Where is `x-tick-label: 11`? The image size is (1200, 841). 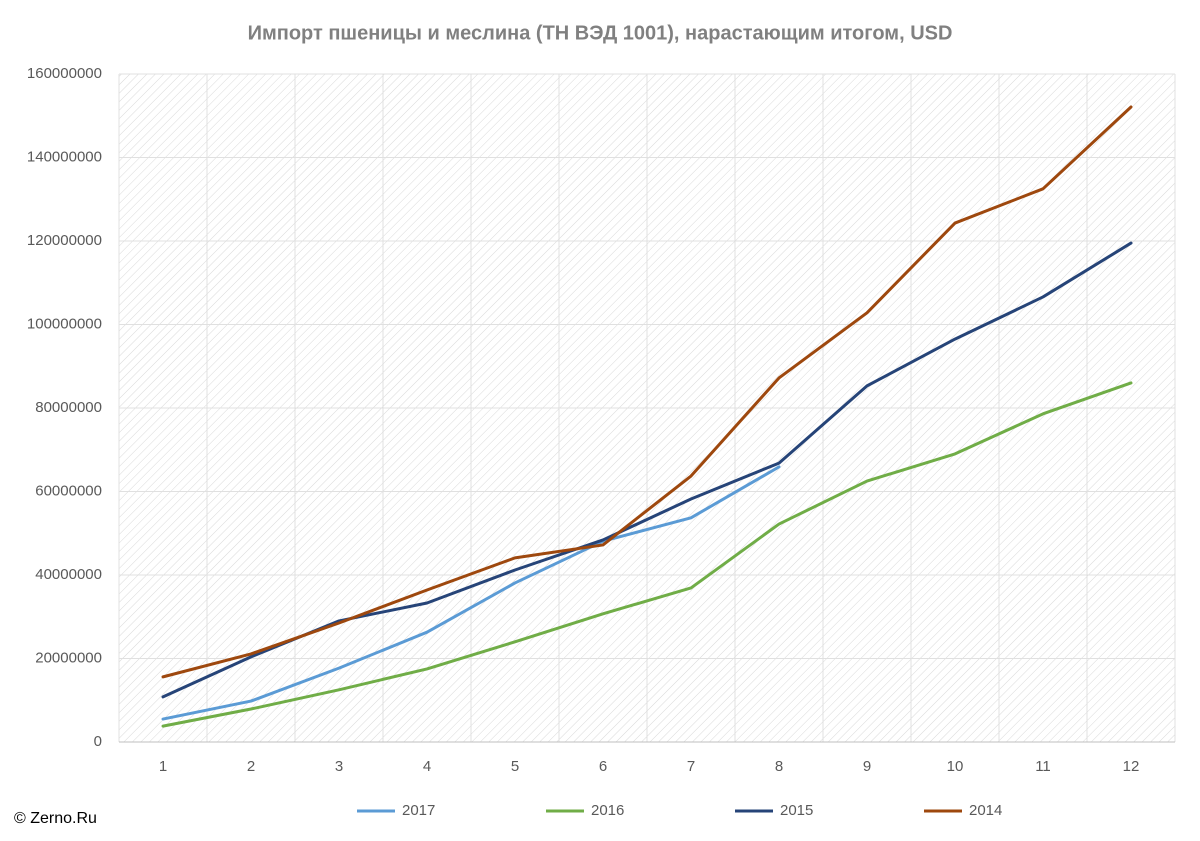
x-tick-label: 11 is located at coordinates (1043, 766).